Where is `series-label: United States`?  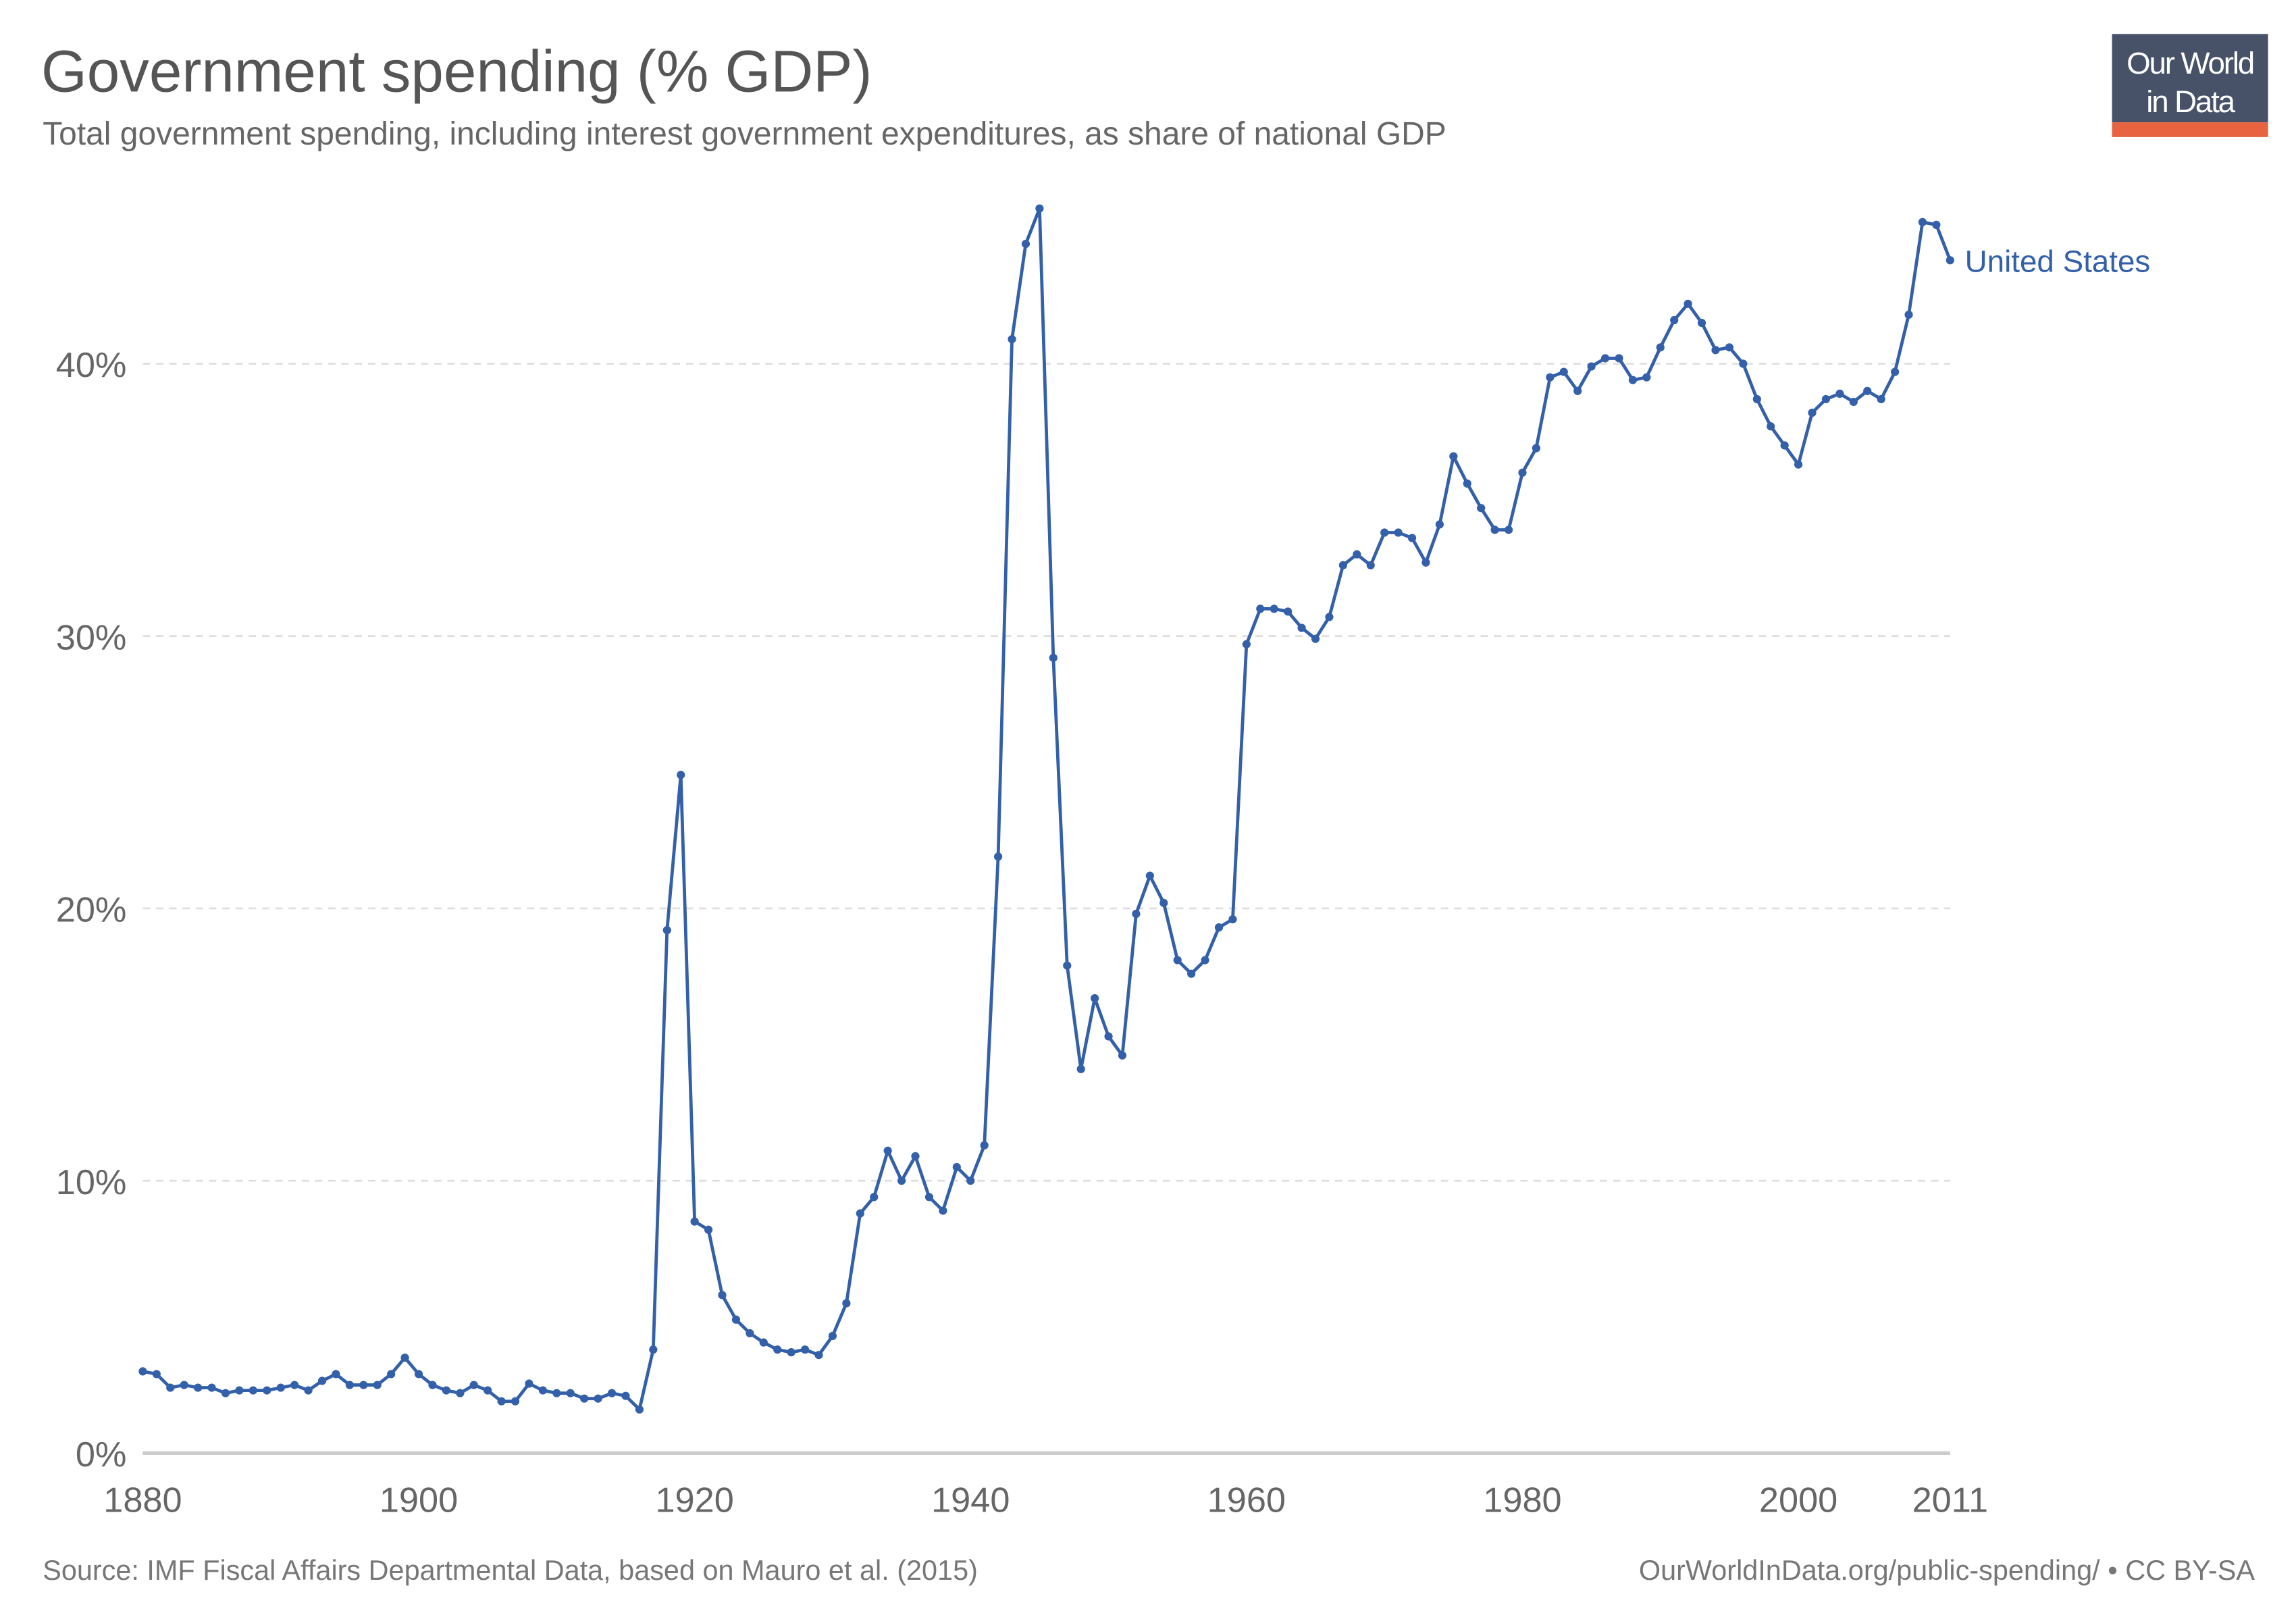
series-label: United States is located at coordinates (2058, 262).